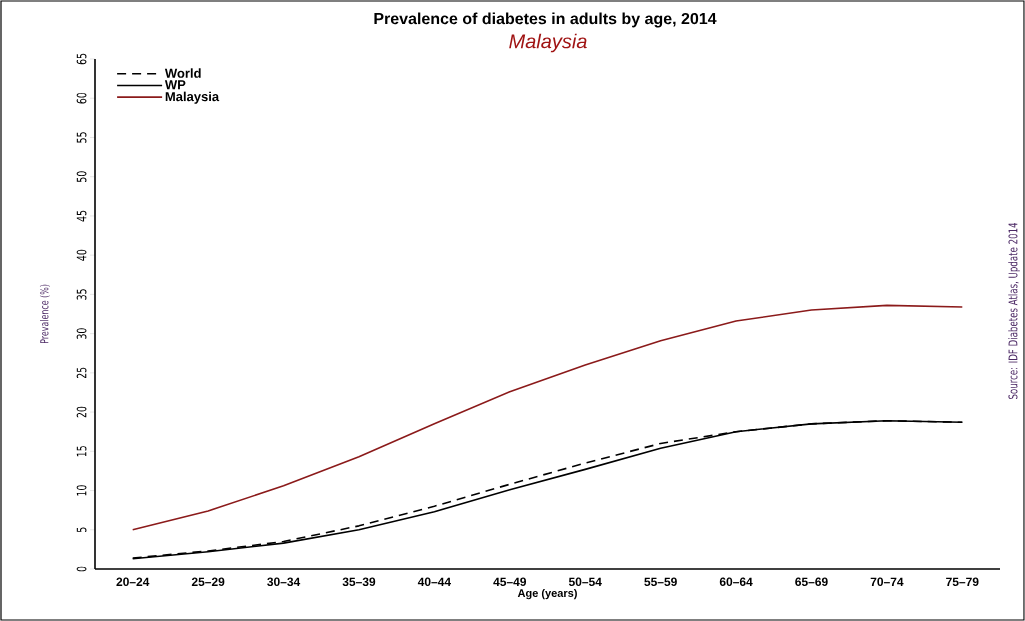 The height and width of the screenshot is (621, 1025). What do you see at coordinates (208, 582) in the screenshot?
I see `x-tick-label: 25–29` at bounding box center [208, 582].